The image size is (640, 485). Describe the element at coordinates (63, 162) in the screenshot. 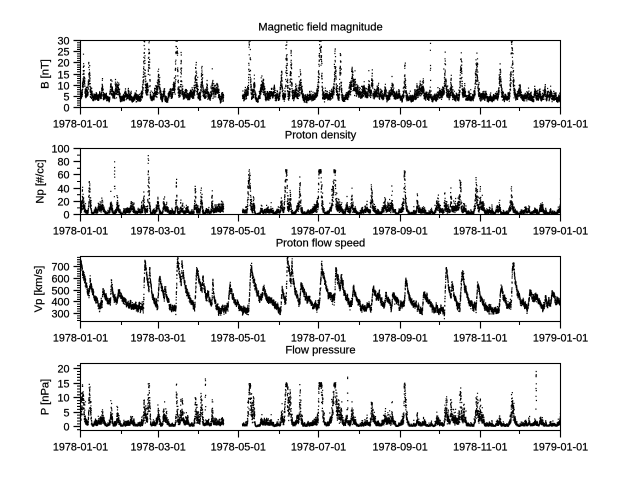

I see `svg-text: 80` at that location.